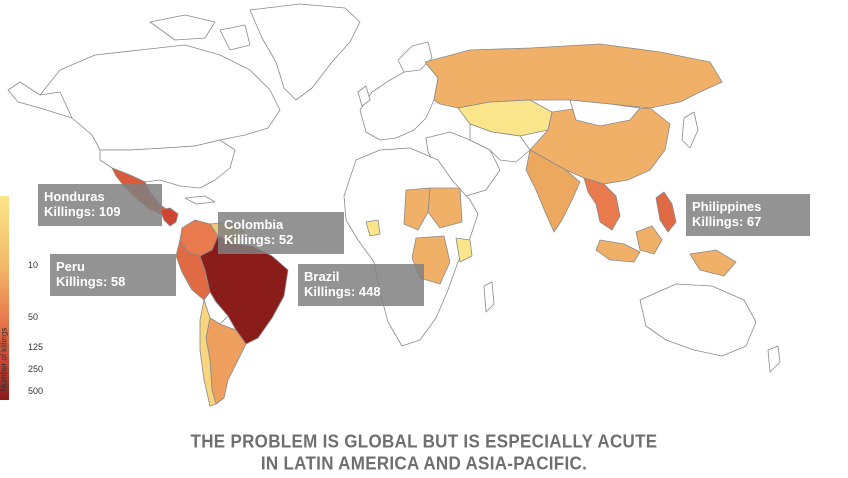  Describe the element at coordinates (259, 239) in the screenshot. I see `callout-killings: Killings: 52` at that location.